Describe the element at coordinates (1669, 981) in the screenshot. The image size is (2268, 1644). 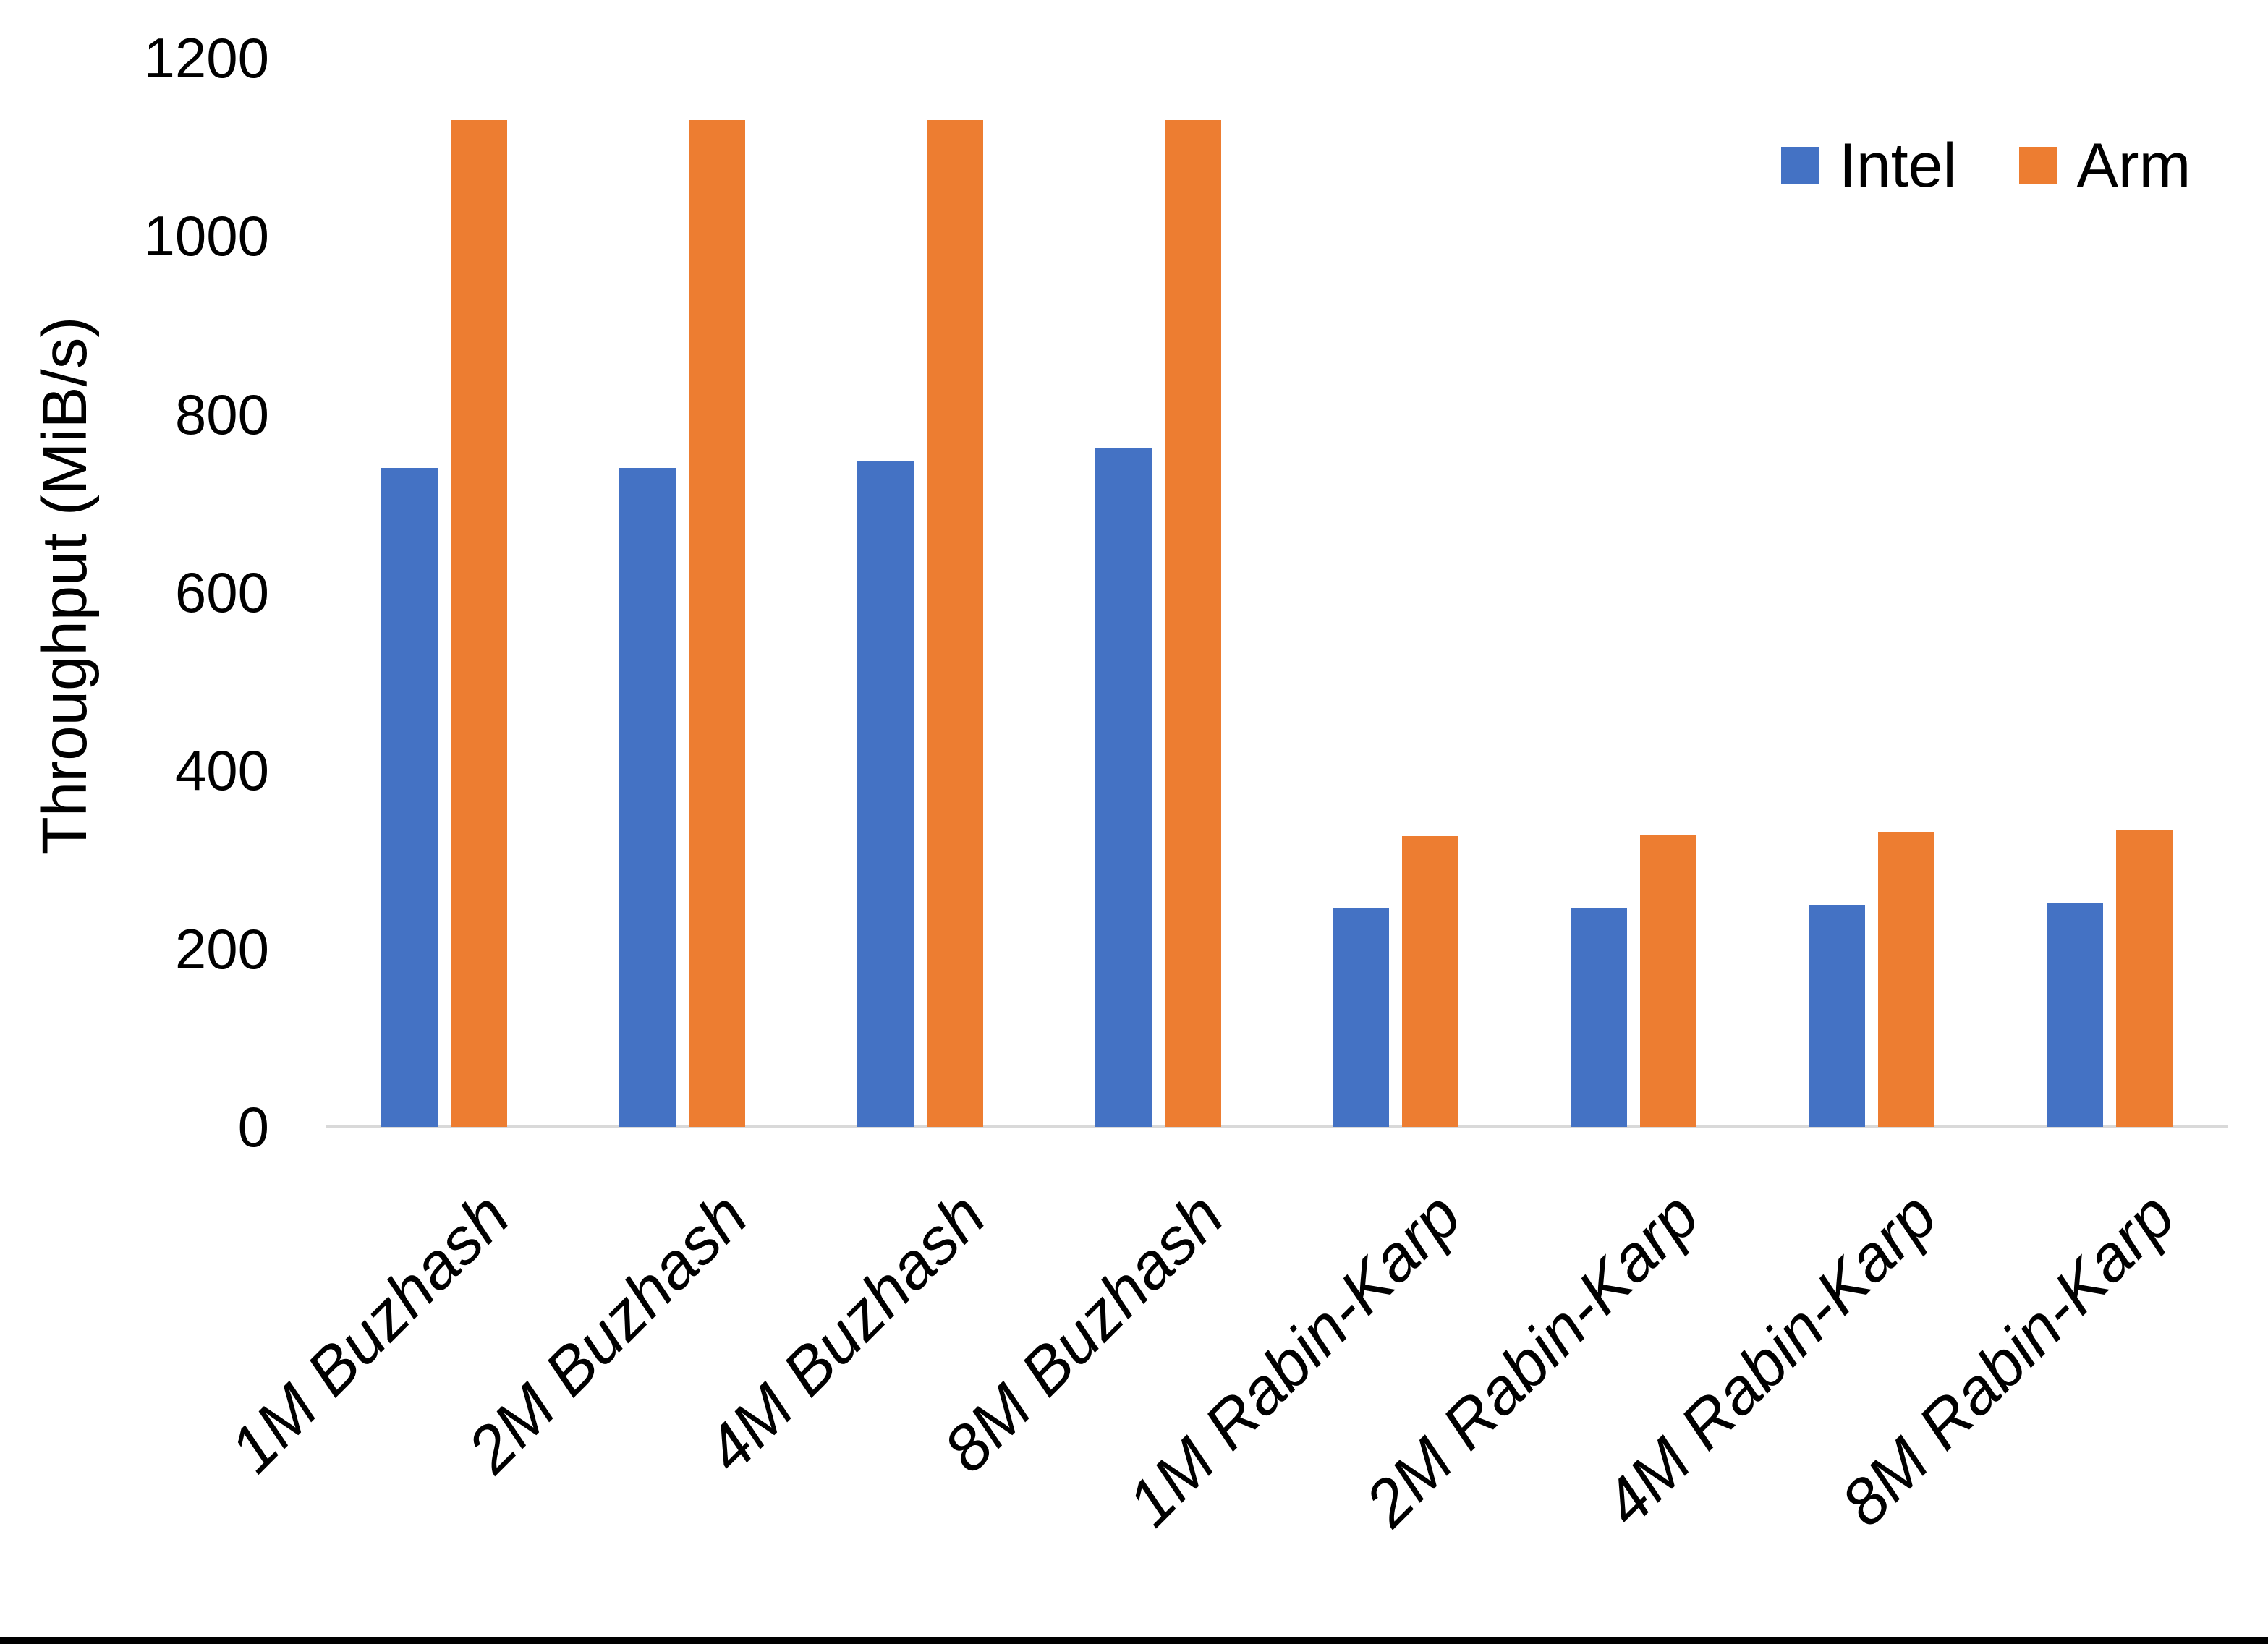
I see `bar-arm-2m-rabin-karp` at that location.